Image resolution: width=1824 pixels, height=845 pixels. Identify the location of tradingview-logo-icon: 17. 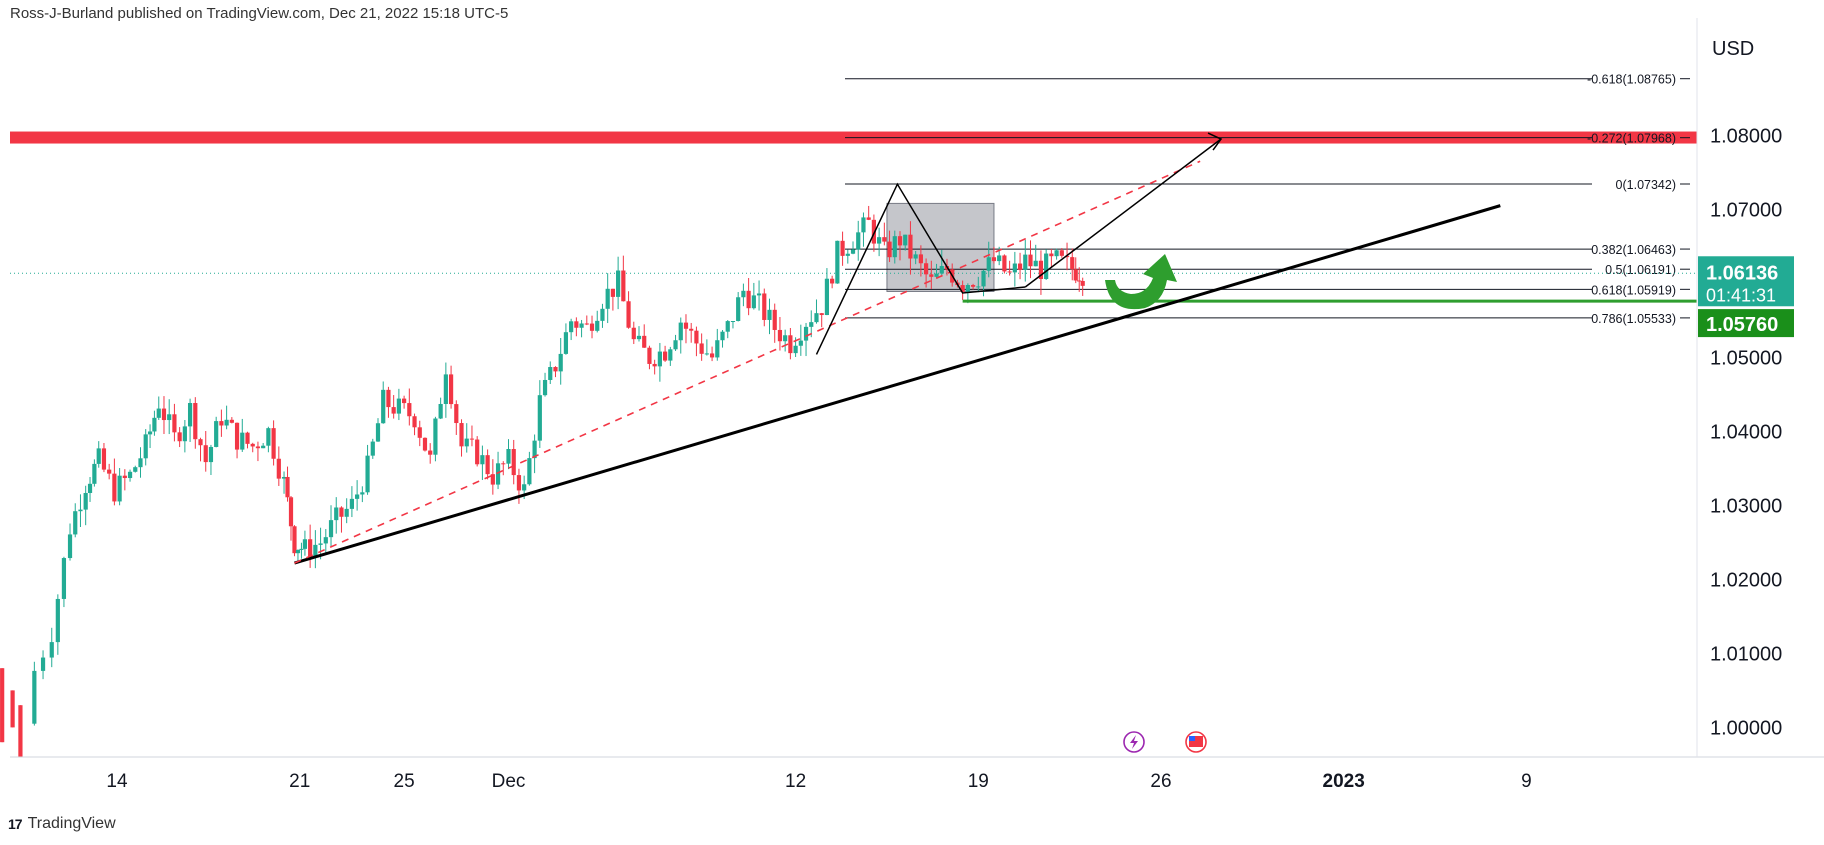
(15, 824).